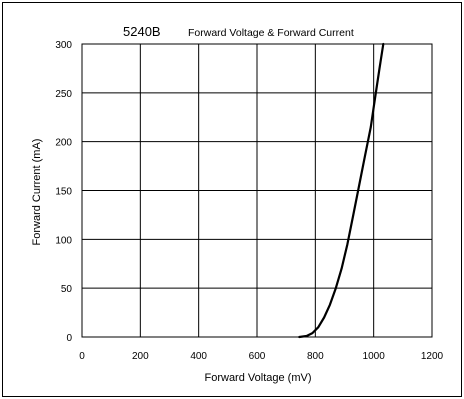  What do you see at coordinates (258, 378) in the screenshot?
I see `x-axis-title: Forward Voltage (mV)` at bounding box center [258, 378].